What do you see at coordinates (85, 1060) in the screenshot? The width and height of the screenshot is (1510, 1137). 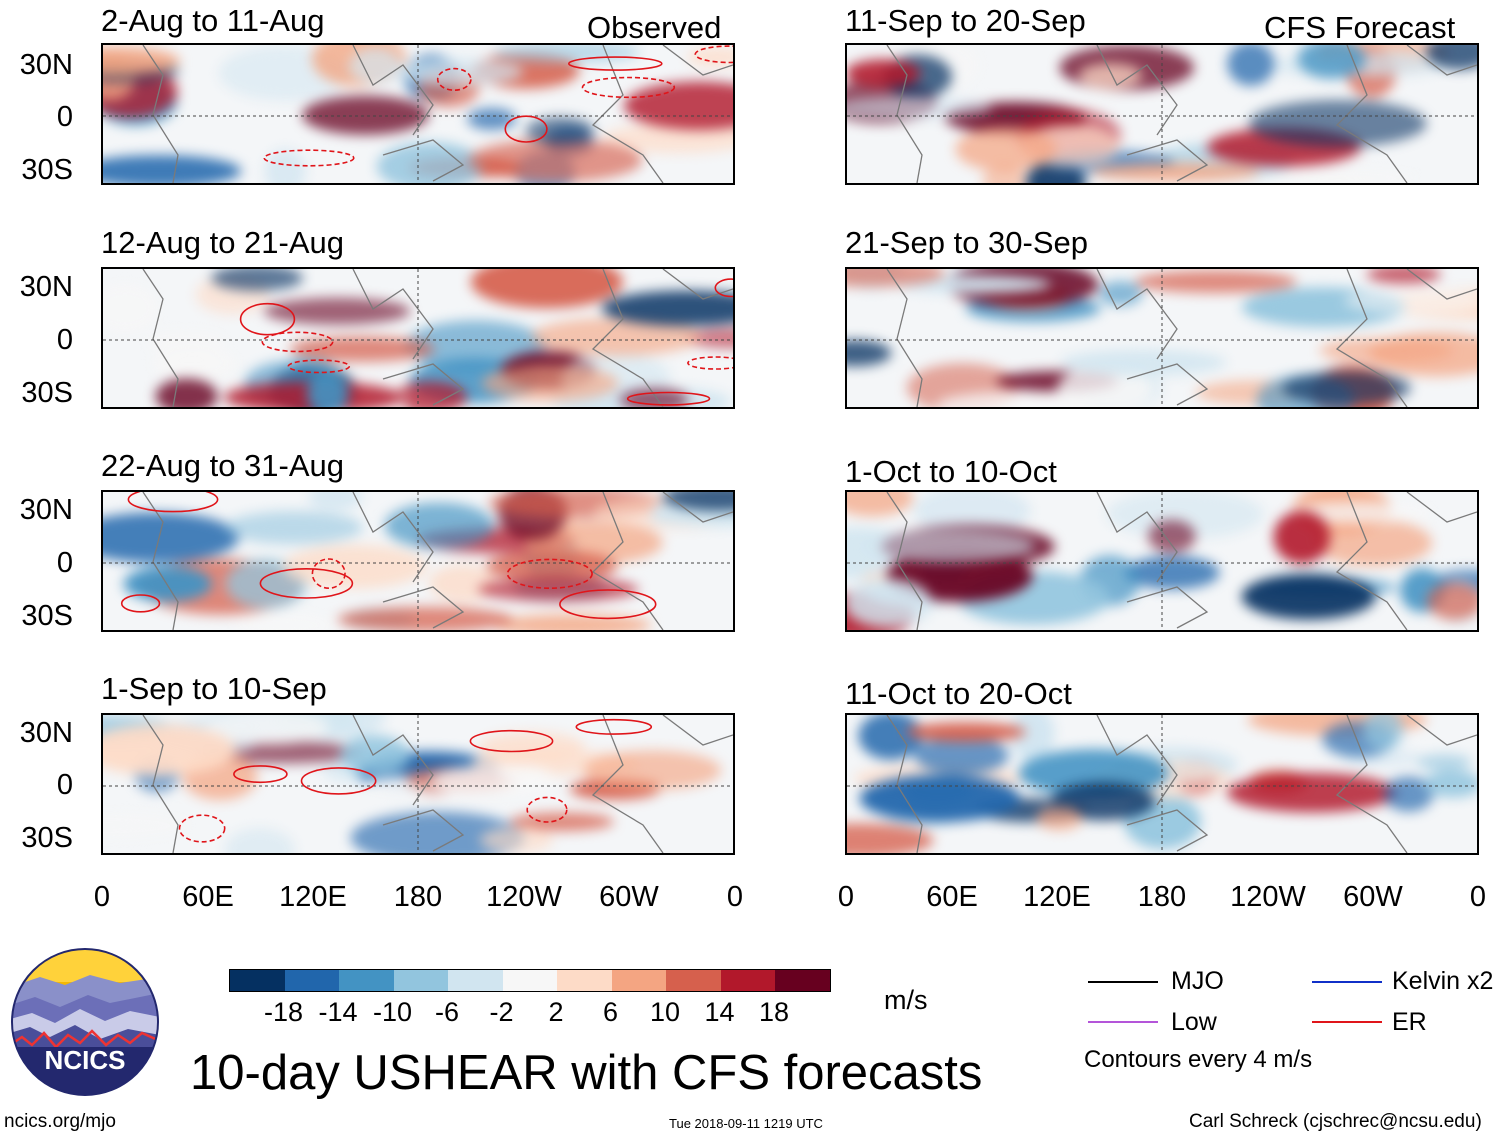 I see `logo-text: NCICS` at bounding box center [85, 1060].